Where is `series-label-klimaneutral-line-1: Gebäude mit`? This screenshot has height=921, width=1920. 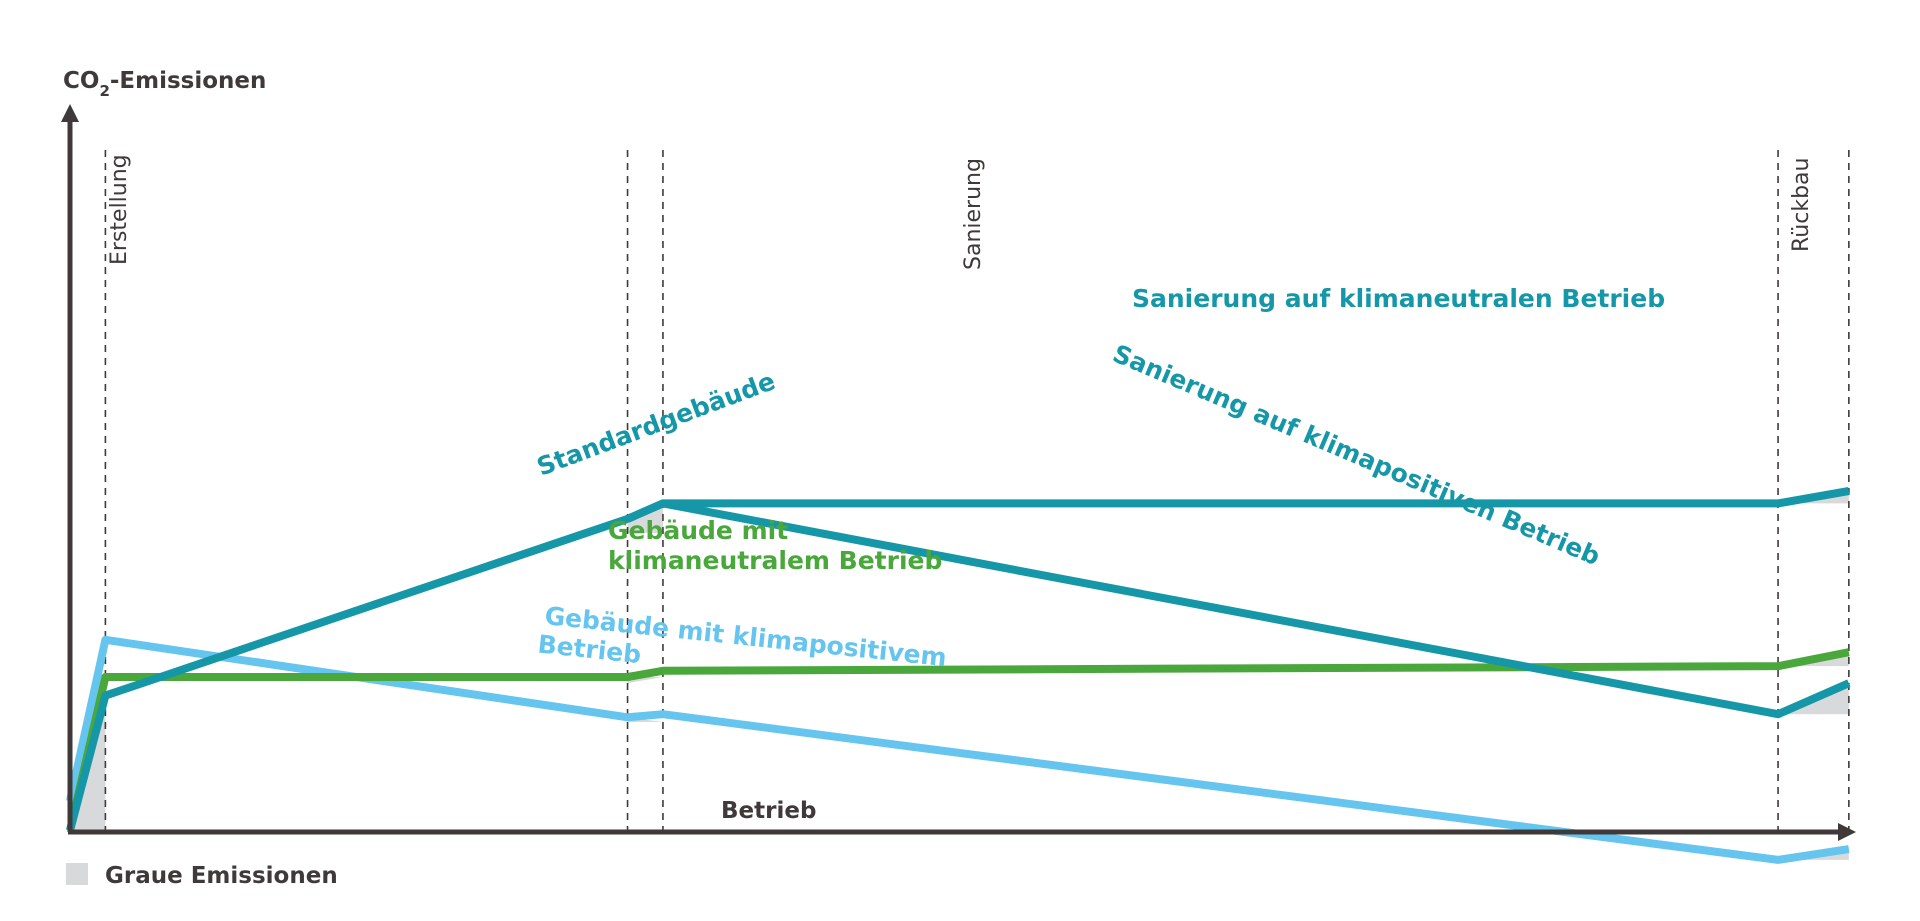
series-label-klimaneutral-line-1: Gebäude mit is located at coordinates (698, 530).